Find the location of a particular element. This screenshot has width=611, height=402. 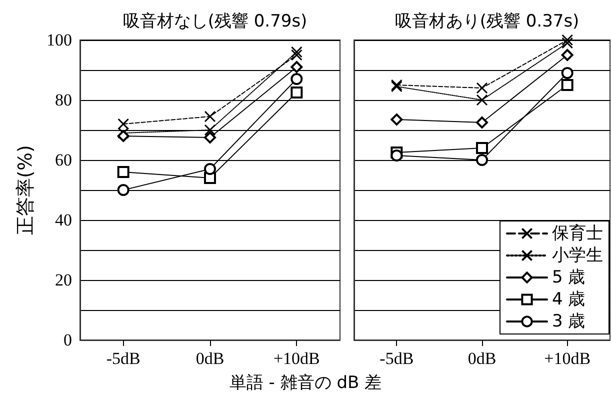

y-tick-label: 100 is located at coordinates (59, 40).